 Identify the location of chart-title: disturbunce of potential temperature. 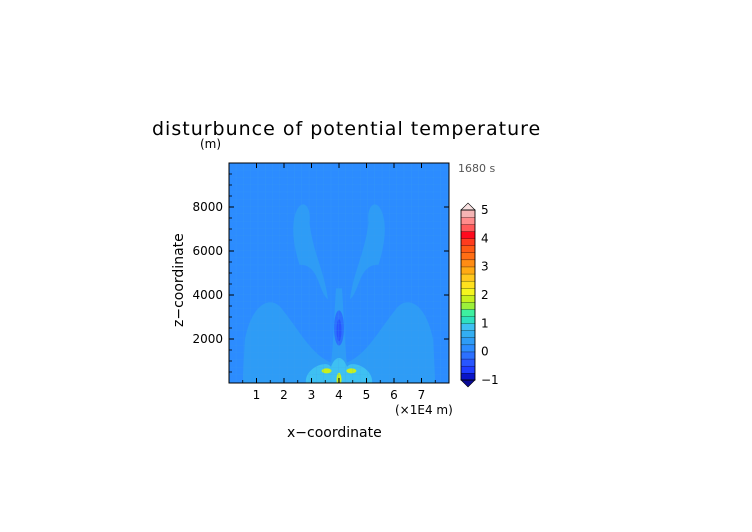
(346, 129).